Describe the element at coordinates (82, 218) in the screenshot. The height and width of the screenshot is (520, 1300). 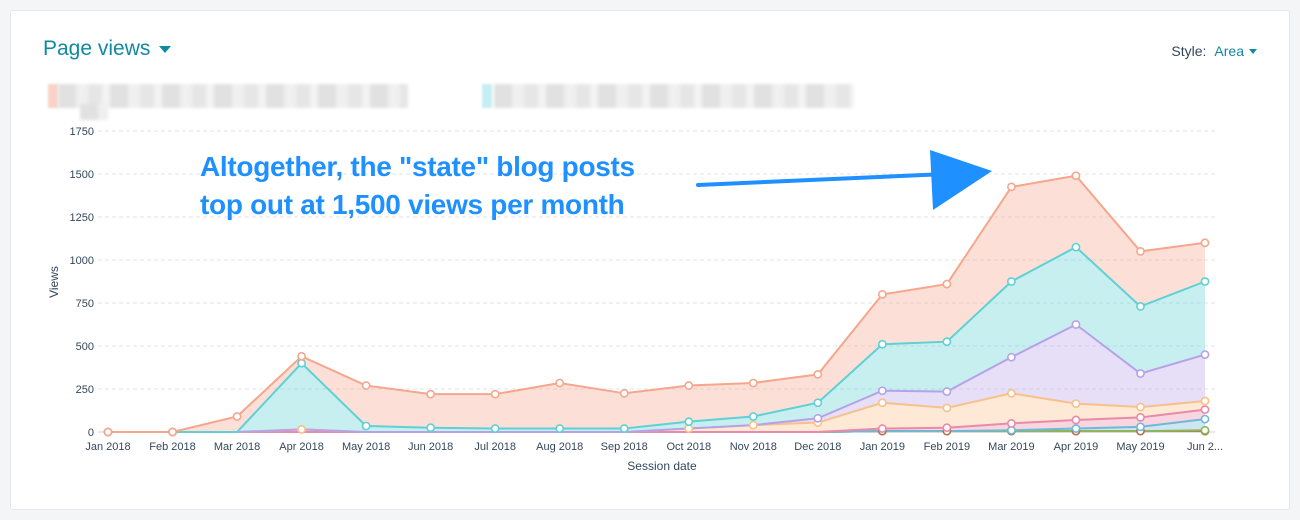
I see `y-tick-label: 1250` at that location.